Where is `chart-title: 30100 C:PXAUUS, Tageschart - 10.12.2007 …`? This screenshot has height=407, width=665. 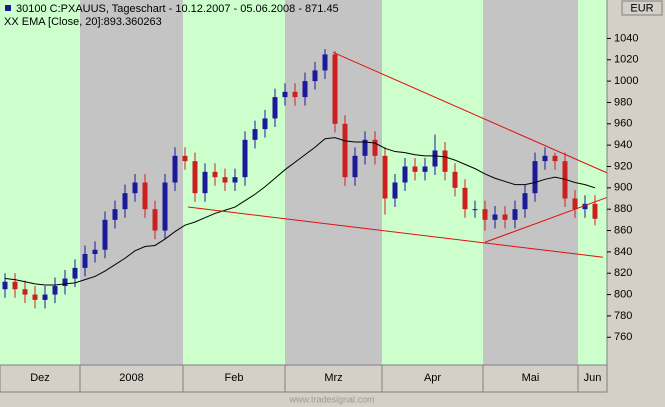 chart-title: 30100 C:PXAUUS, Tageschart - 10.12.2007 … is located at coordinates (177, 9).